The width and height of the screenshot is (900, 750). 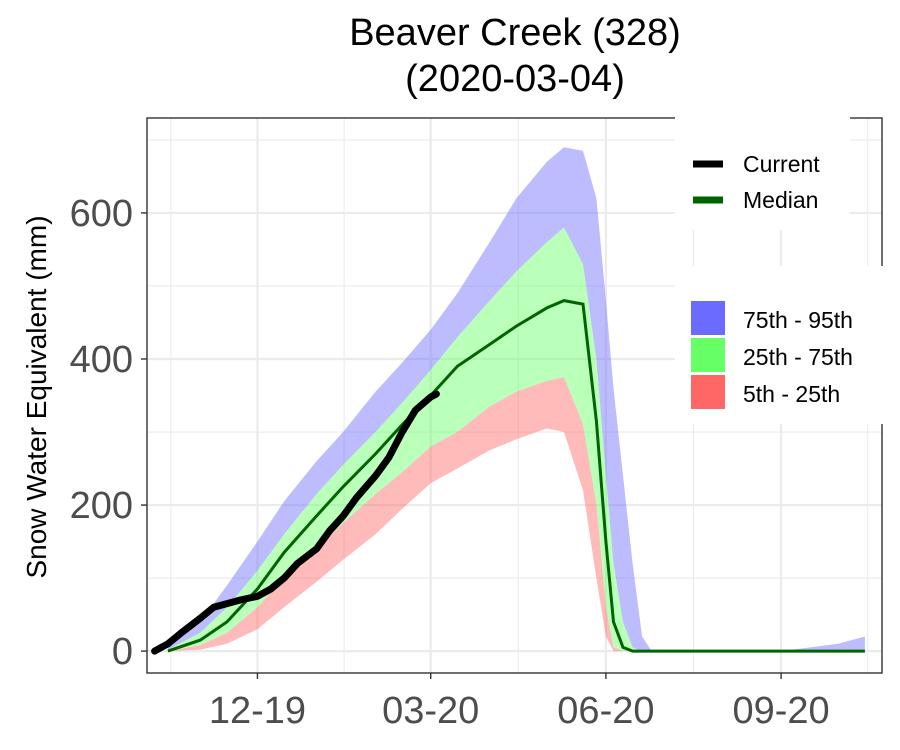 I want to click on y-tick-label: 600, so click(x=101, y=214).